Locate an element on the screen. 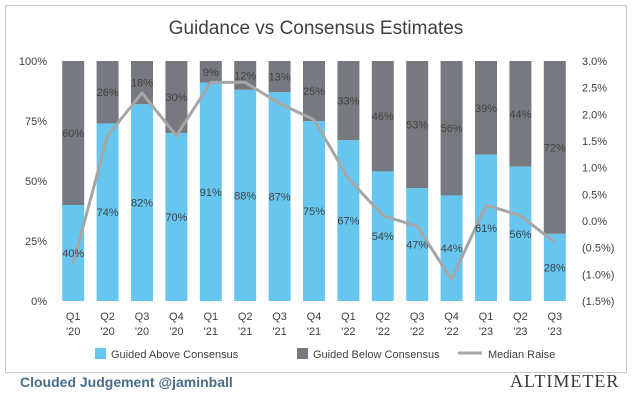 The width and height of the screenshot is (632, 409). data-label-below: 13% is located at coordinates (280, 78).